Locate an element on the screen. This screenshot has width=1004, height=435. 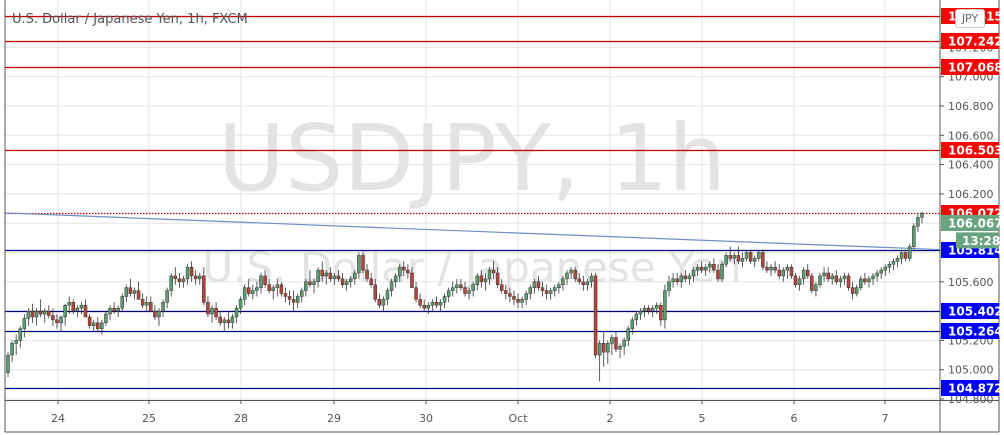
time-tick-label: 7 is located at coordinates (885, 418).